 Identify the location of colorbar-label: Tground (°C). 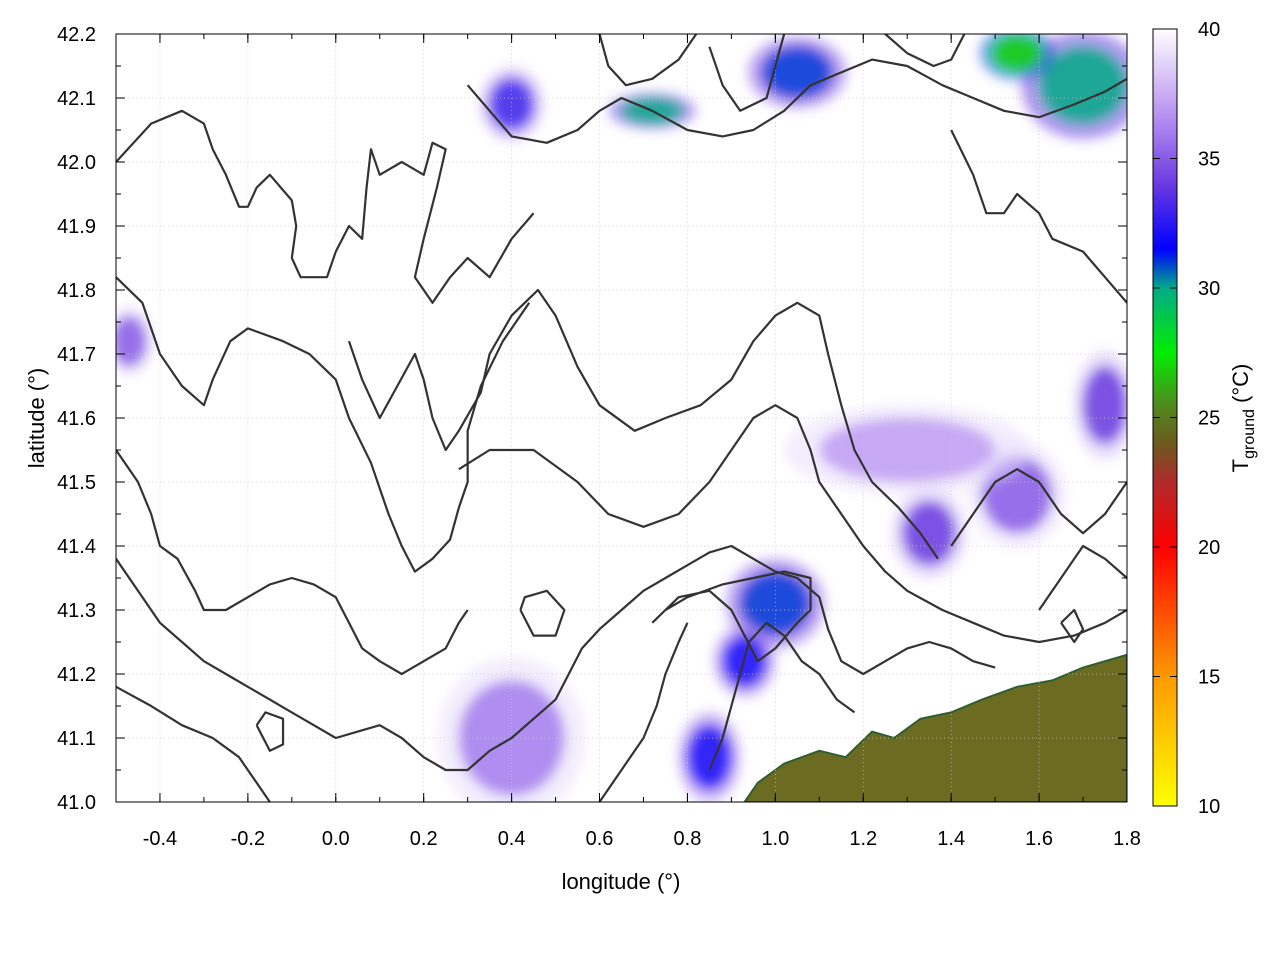
(1243, 418).